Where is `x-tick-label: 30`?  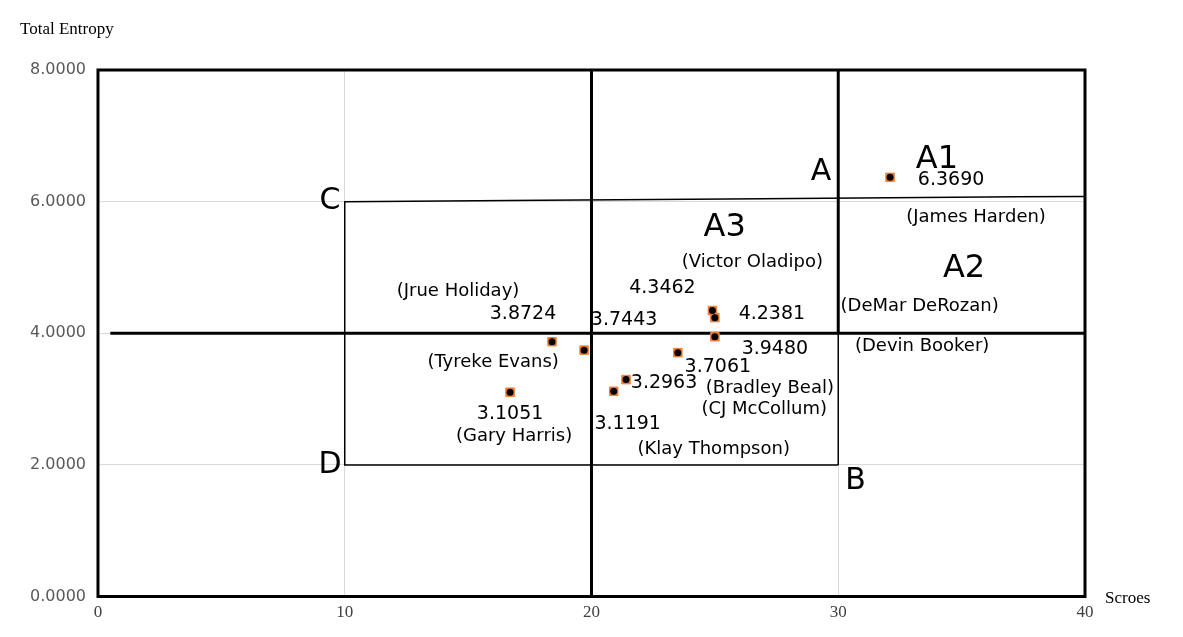 x-tick-label: 30 is located at coordinates (838, 612).